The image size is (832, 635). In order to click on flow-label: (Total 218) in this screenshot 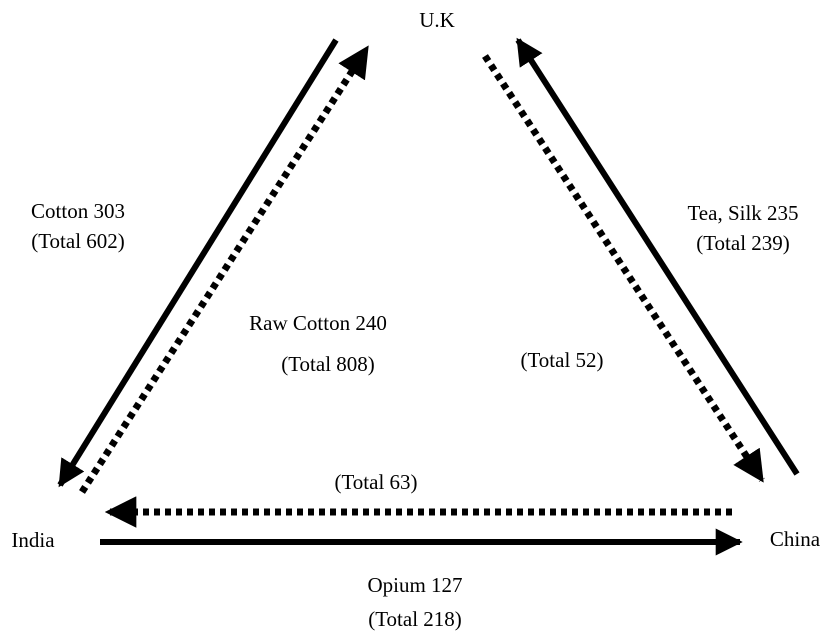, I will do `click(415, 619)`.